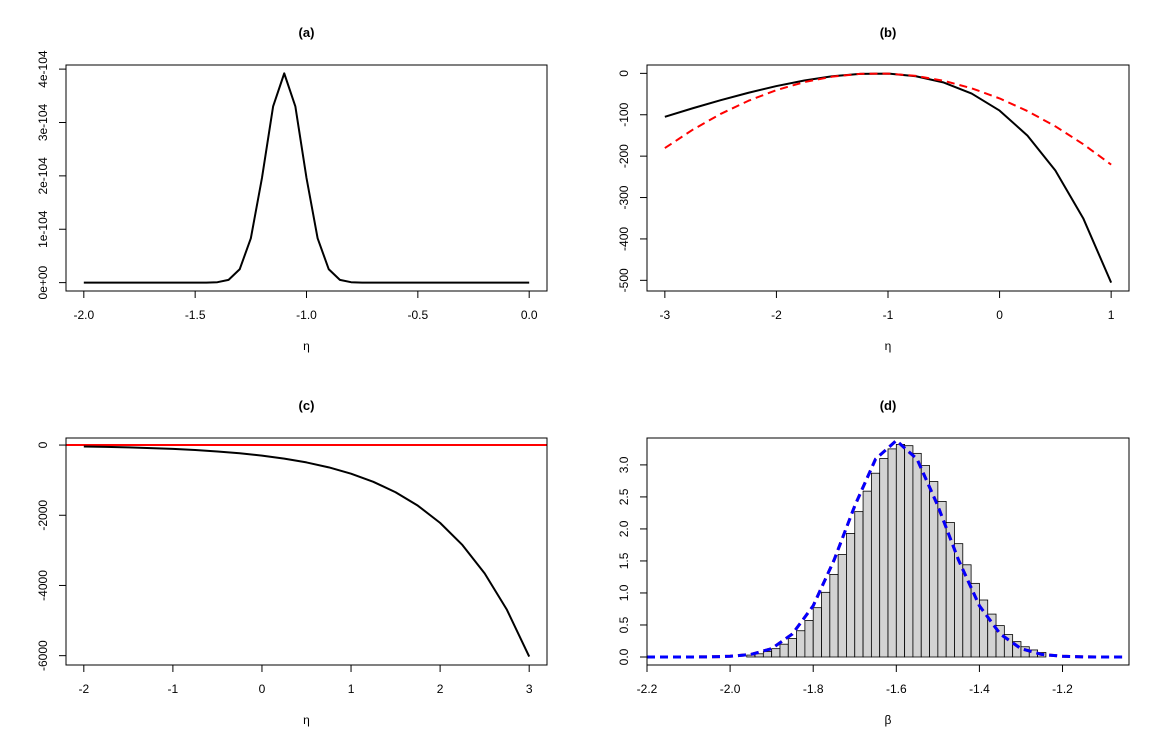 The width and height of the screenshot is (1162, 751). Describe the element at coordinates (888, 720) in the screenshot. I see `x-axis-label: β` at that location.